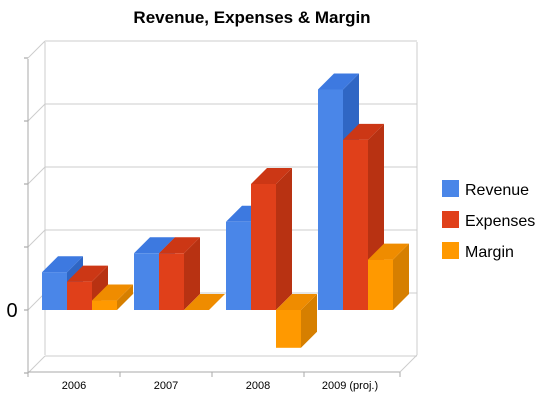 The image size is (550, 407). I want to click on floor-edge, so click(408, 363).